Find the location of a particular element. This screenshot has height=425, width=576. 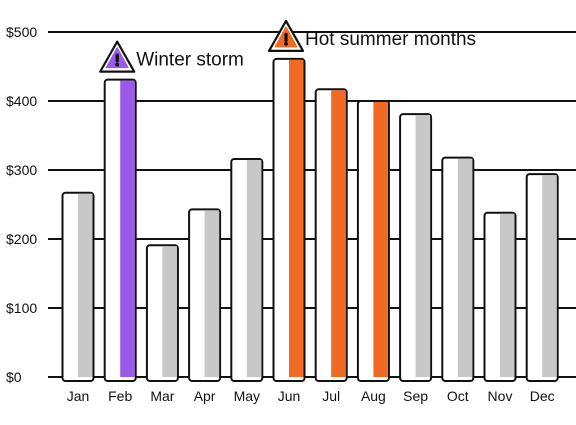

x-tick-label: Feb is located at coordinates (120, 396).